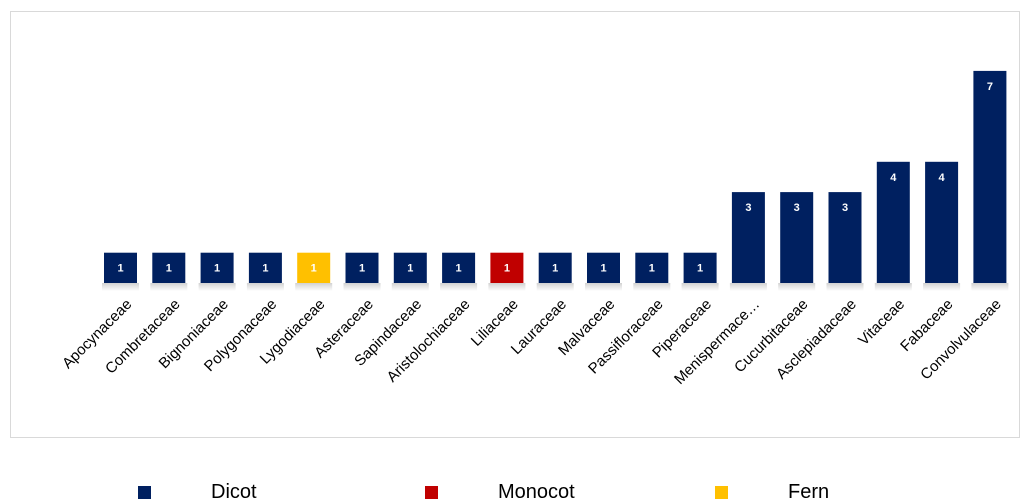 The width and height of the screenshot is (1024, 504). I want to click on data-label-fabaceae: 4, so click(942, 178).